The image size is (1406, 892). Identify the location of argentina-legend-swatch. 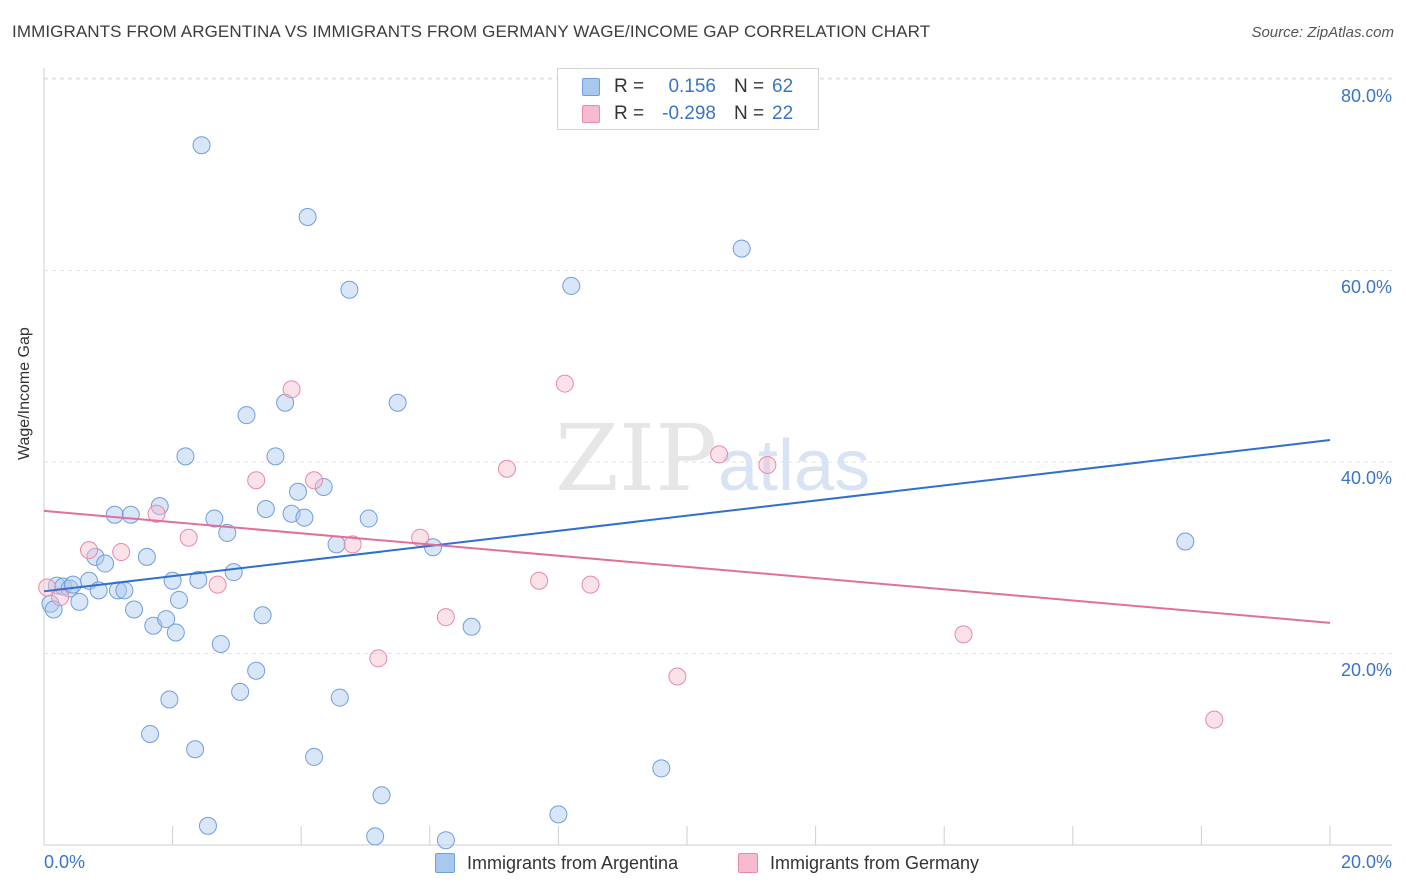
(445, 863).